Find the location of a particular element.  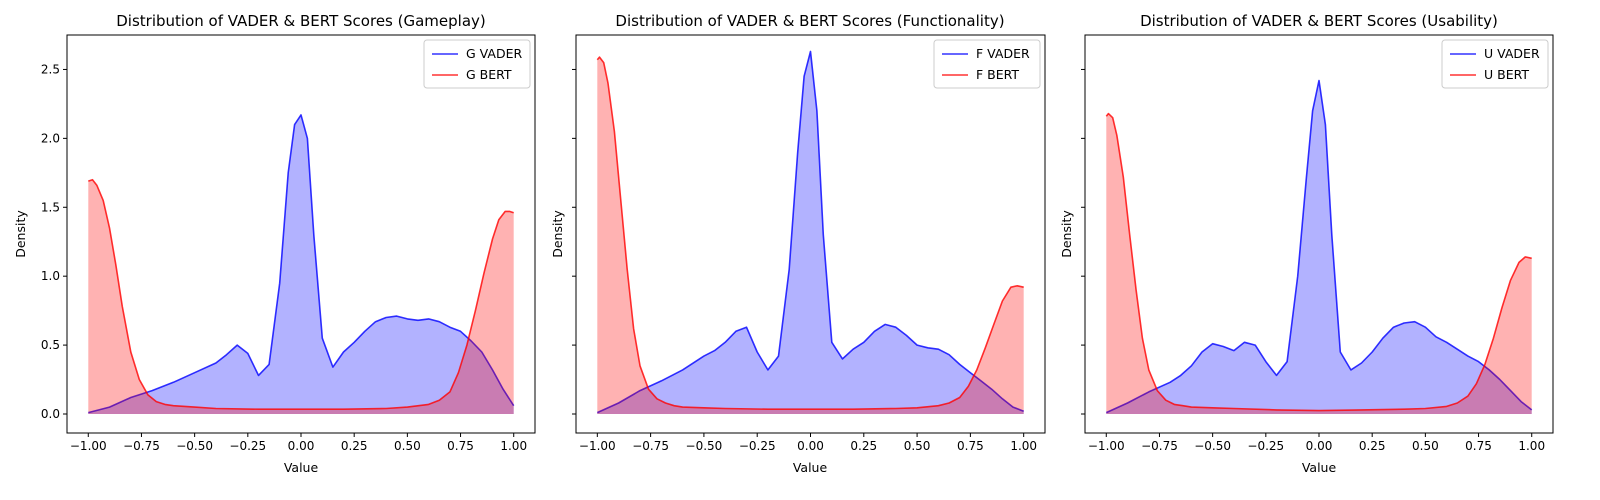

legend: G VADER G BERT is located at coordinates (477, 64).